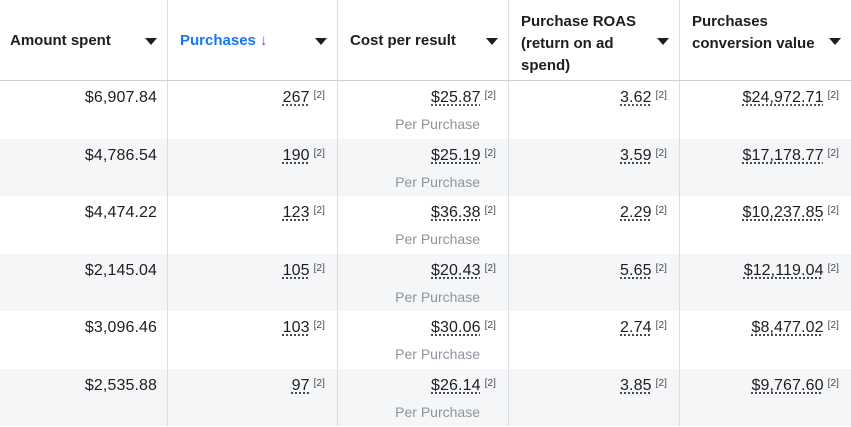 This screenshot has width=851, height=427. I want to click on metric-value: $20.43, so click(456, 270).